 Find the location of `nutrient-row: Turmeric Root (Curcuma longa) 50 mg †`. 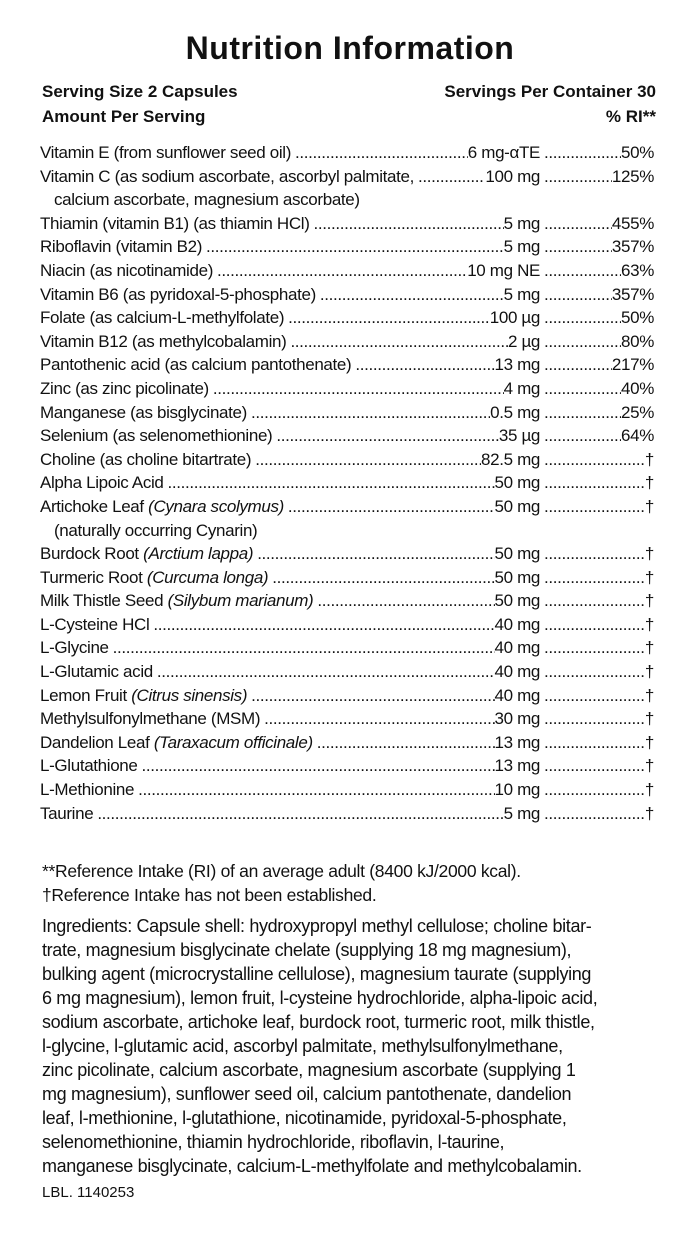

nutrient-row: Turmeric Root (Curcuma longa) 50 mg † is located at coordinates (347, 578).